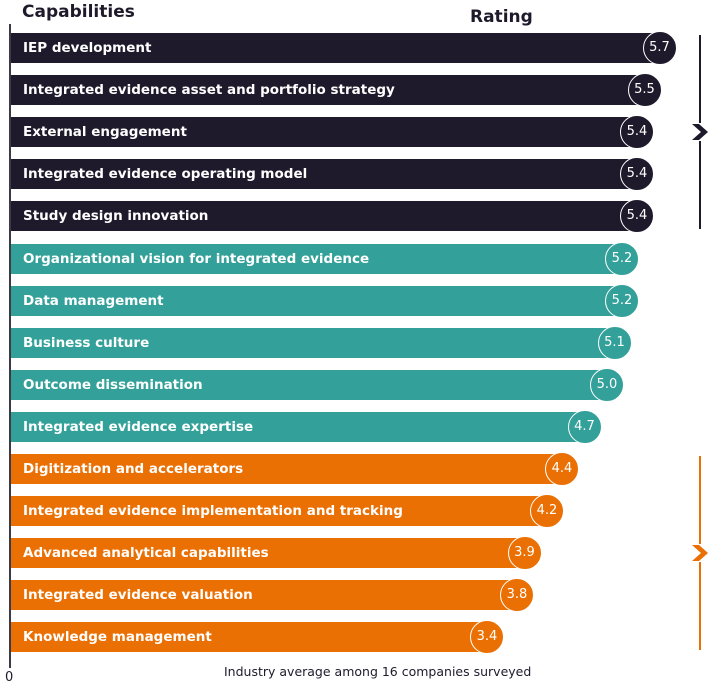  What do you see at coordinates (138, 595) in the screenshot?
I see `bar-category-label: Integrated evidence valuation` at bounding box center [138, 595].